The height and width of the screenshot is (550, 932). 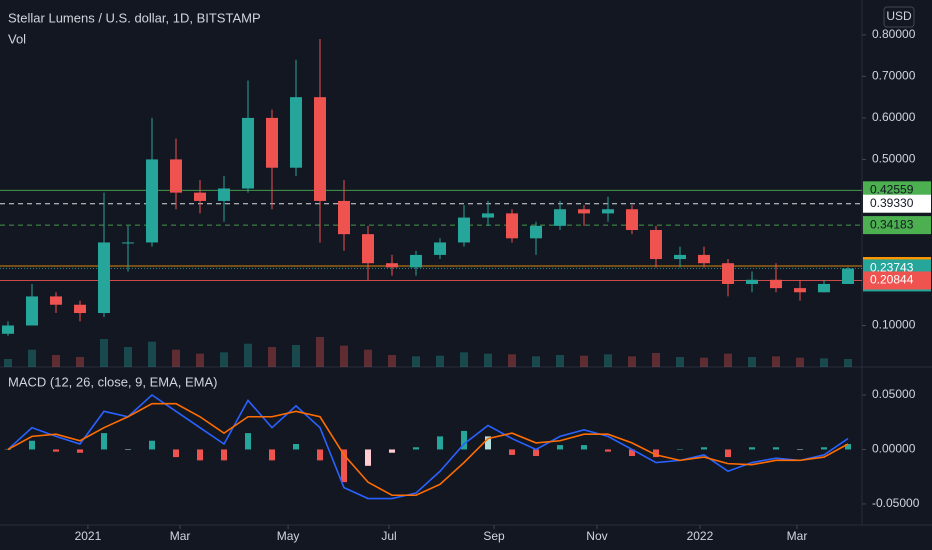 I want to click on price-tick-label: 0.80000, so click(x=894, y=34).